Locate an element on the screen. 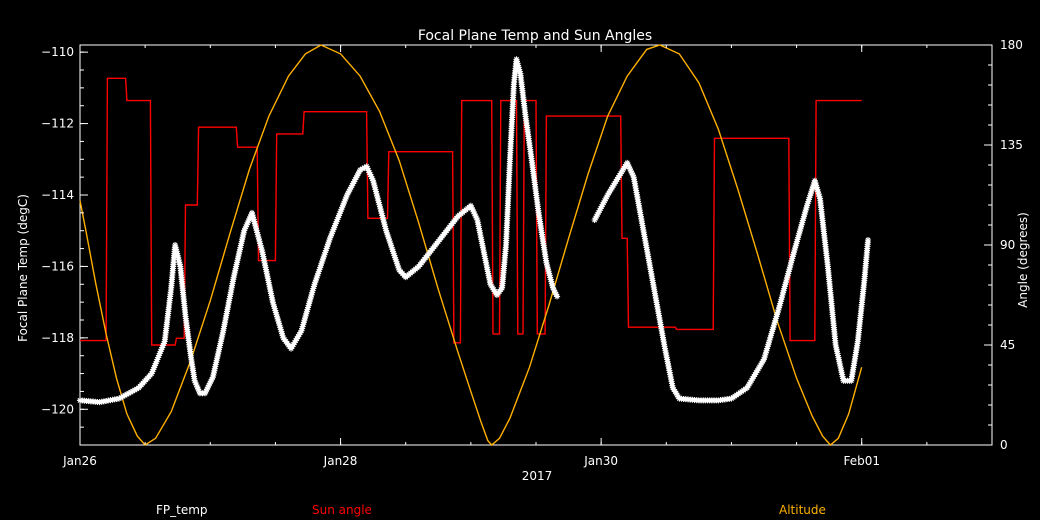  legend-fp-temp: FP_temp is located at coordinates (182, 510).